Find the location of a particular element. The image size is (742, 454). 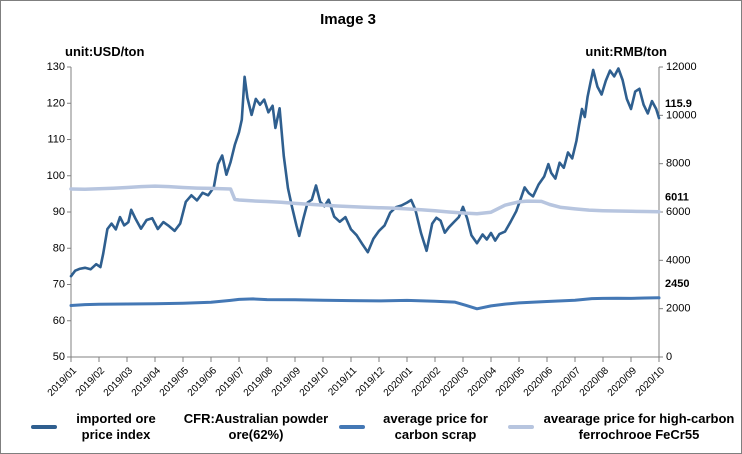

x-axis-tick-label: 2020/03 is located at coordinates (455, 382).